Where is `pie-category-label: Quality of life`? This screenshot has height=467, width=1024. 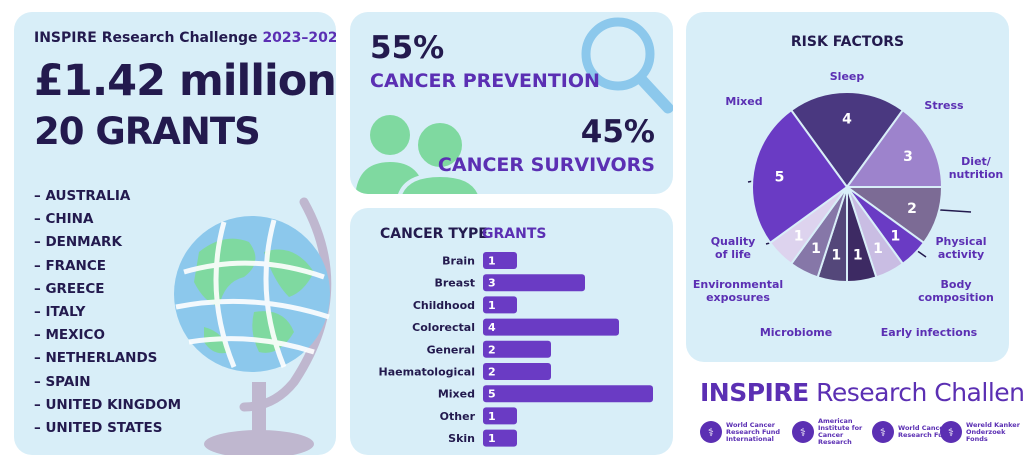 pie-category-label: Quality of life is located at coordinates (733, 248).